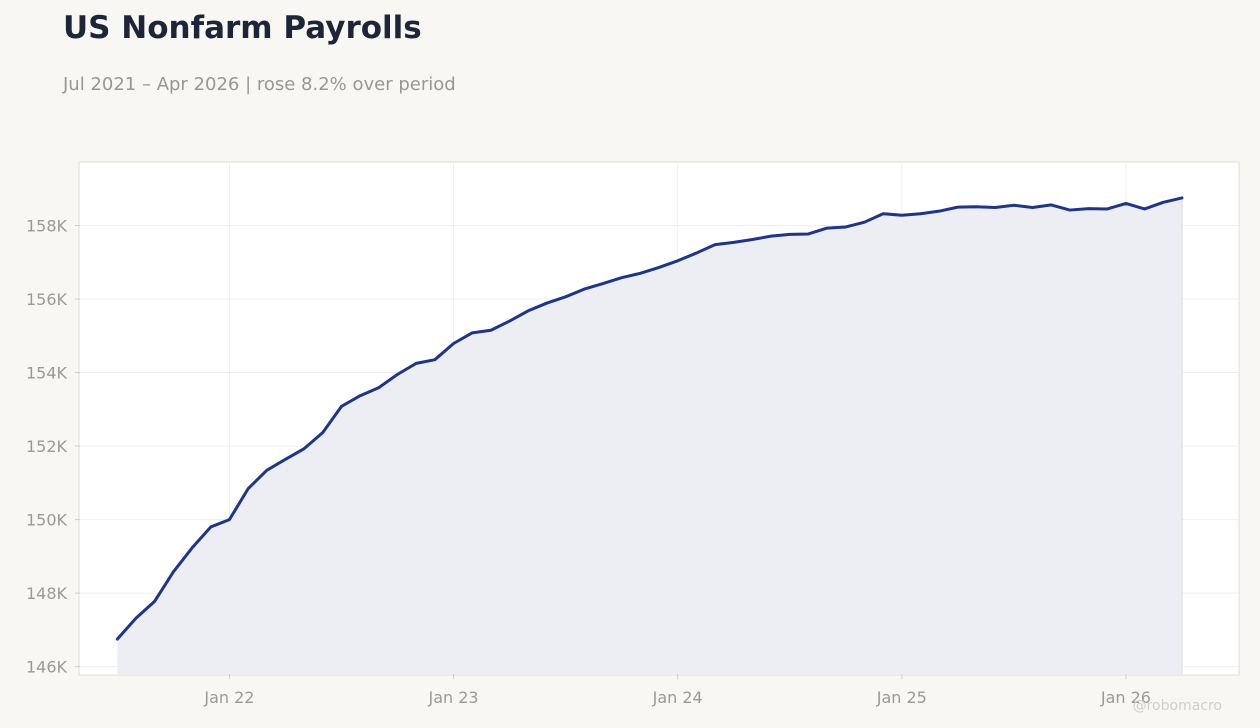  Describe the element at coordinates (47, 520) in the screenshot. I see `y-tick-label: 150K` at that location.